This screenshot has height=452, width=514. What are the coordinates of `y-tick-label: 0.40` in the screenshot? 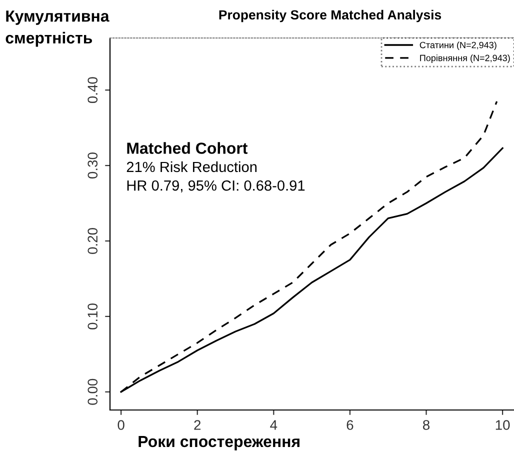 It's located at (93, 90).